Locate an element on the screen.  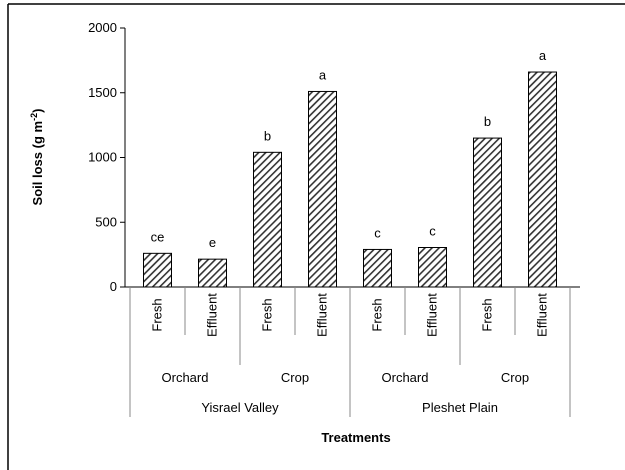
x-axis-label: Treatments is located at coordinates (355, 437).